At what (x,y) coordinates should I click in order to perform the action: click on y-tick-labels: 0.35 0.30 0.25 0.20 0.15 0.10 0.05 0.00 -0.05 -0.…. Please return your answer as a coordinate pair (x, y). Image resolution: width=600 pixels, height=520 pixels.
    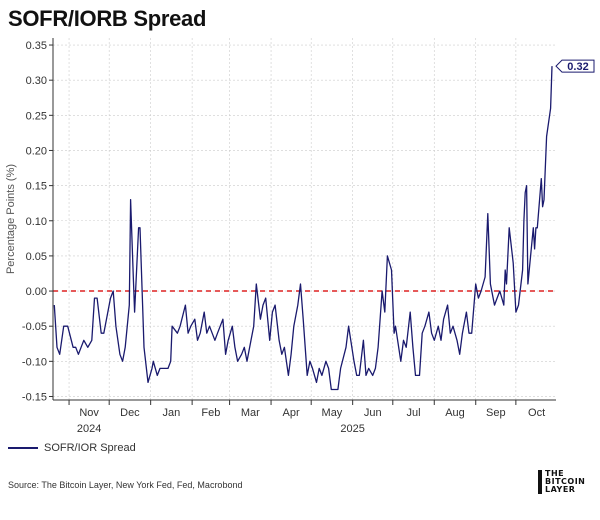
    Looking at the image, I should click on (34, 221).